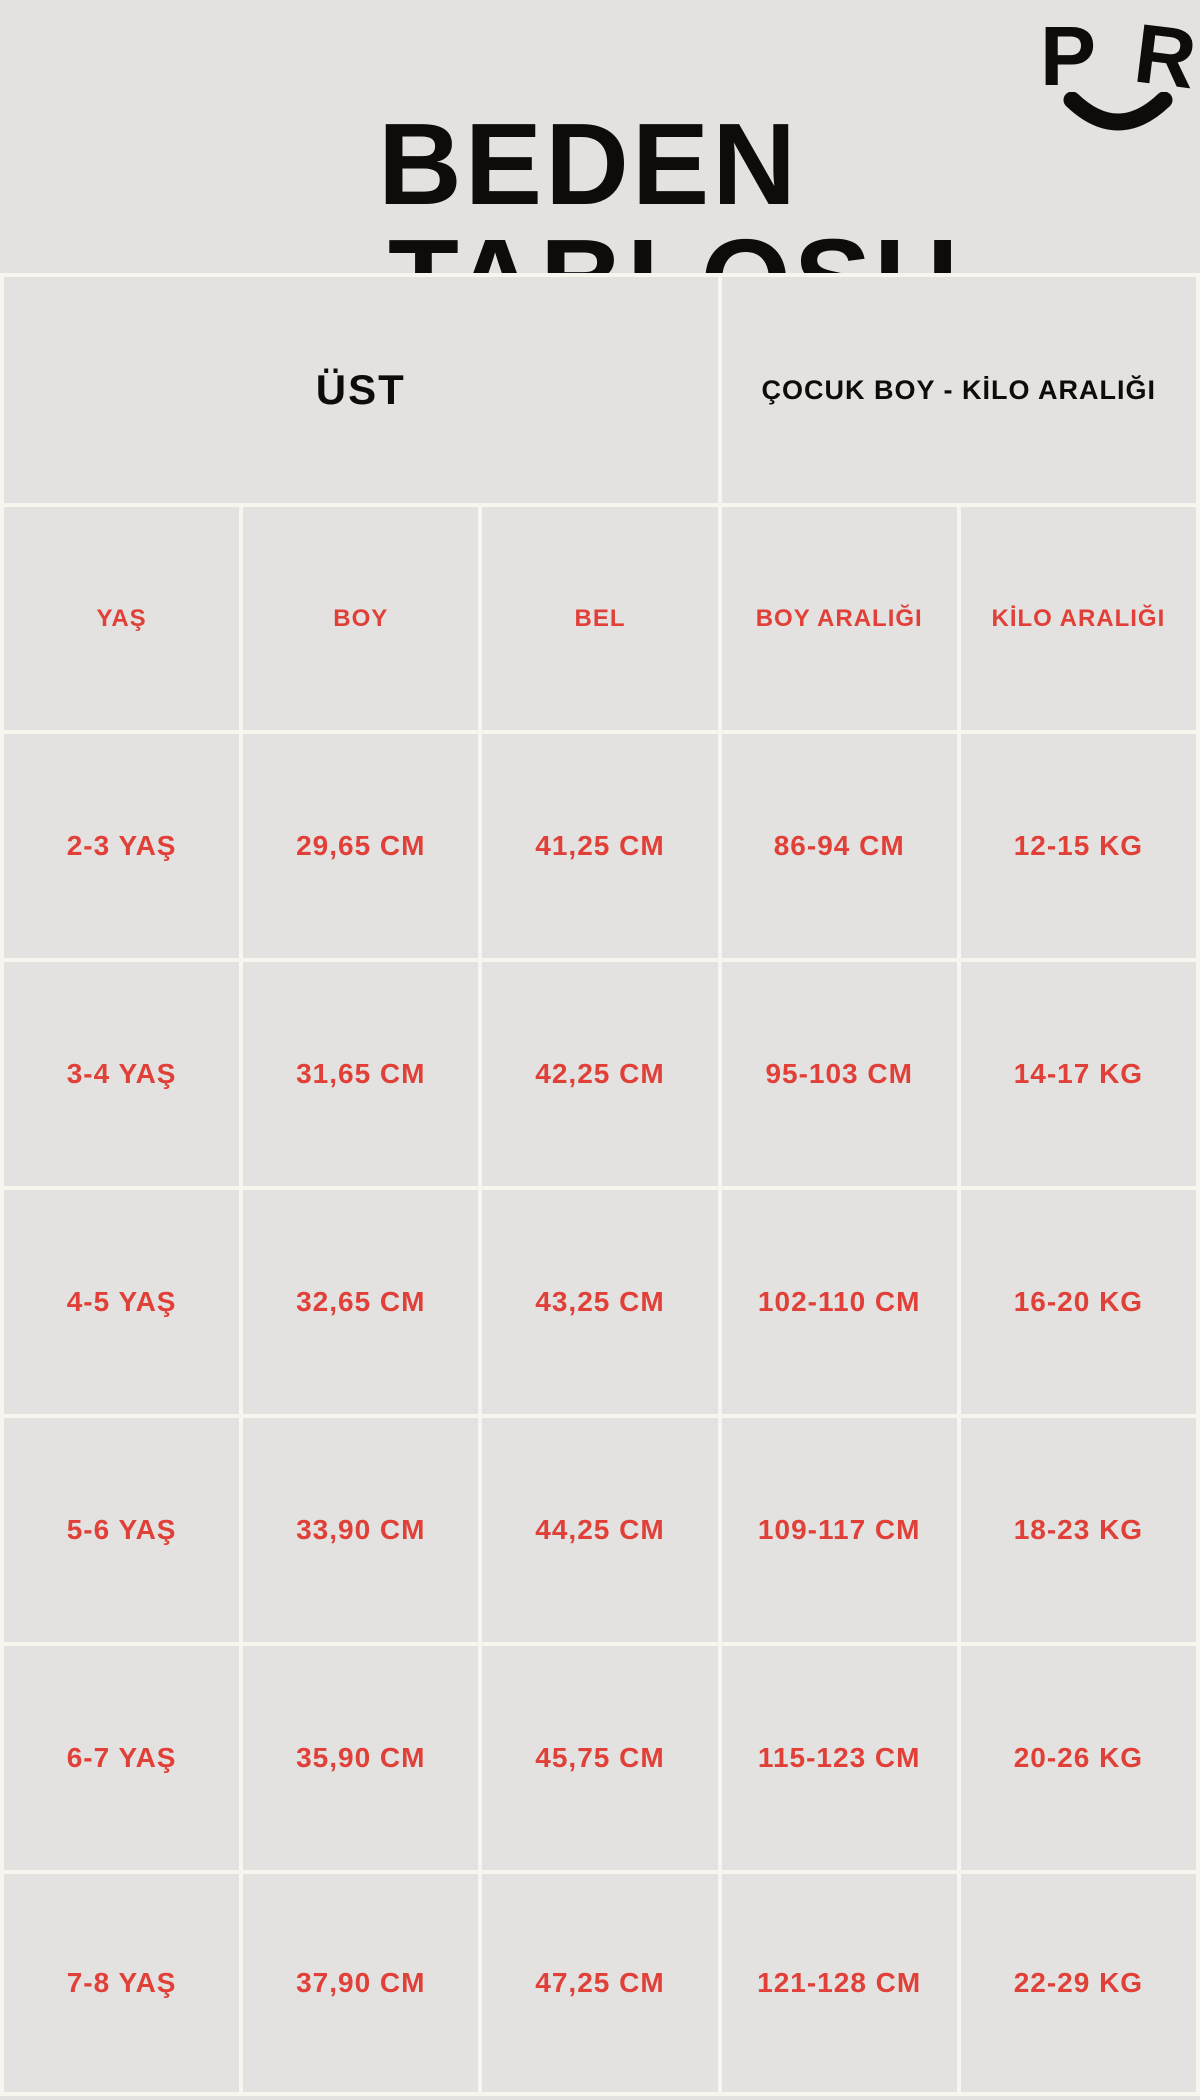  I want to click on table-cell: 44,25 CM, so click(600, 1530).